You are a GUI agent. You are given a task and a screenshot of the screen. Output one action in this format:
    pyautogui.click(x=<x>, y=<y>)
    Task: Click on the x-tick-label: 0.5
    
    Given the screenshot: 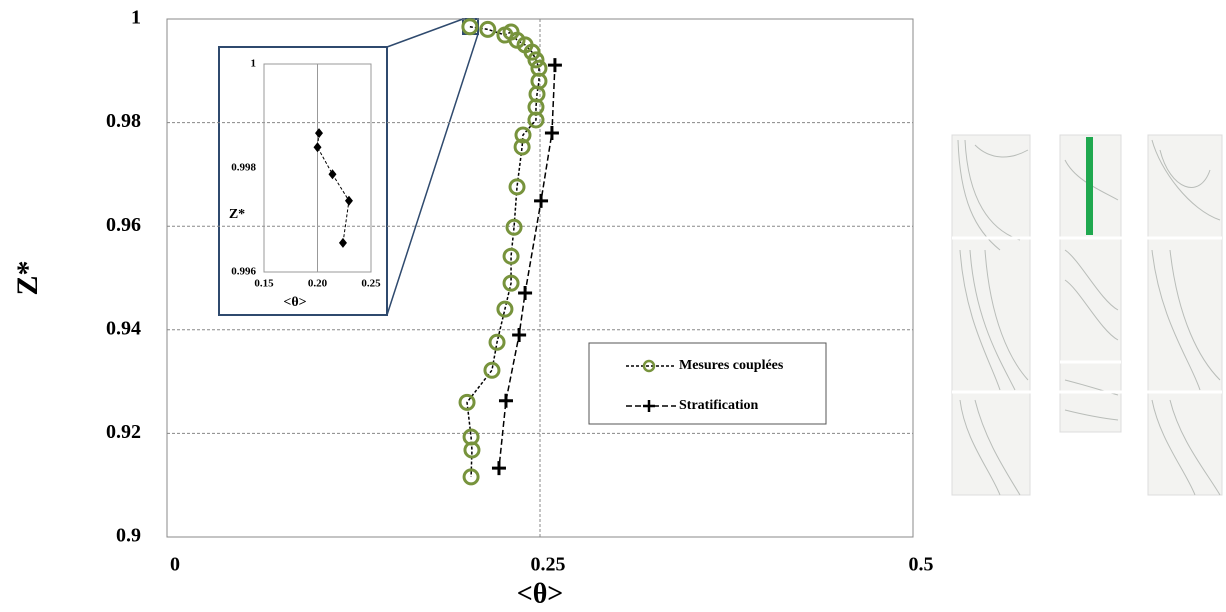 What is the action you would take?
    pyautogui.click(x=921, y=565)
    